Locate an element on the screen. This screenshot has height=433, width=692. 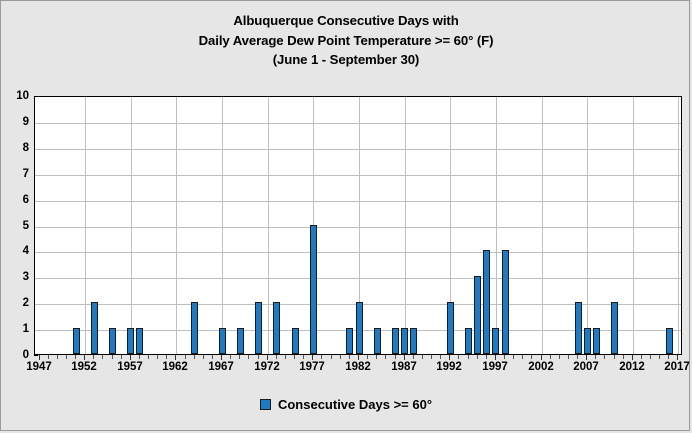
bar-1975 is located at coordinates (295, 341).